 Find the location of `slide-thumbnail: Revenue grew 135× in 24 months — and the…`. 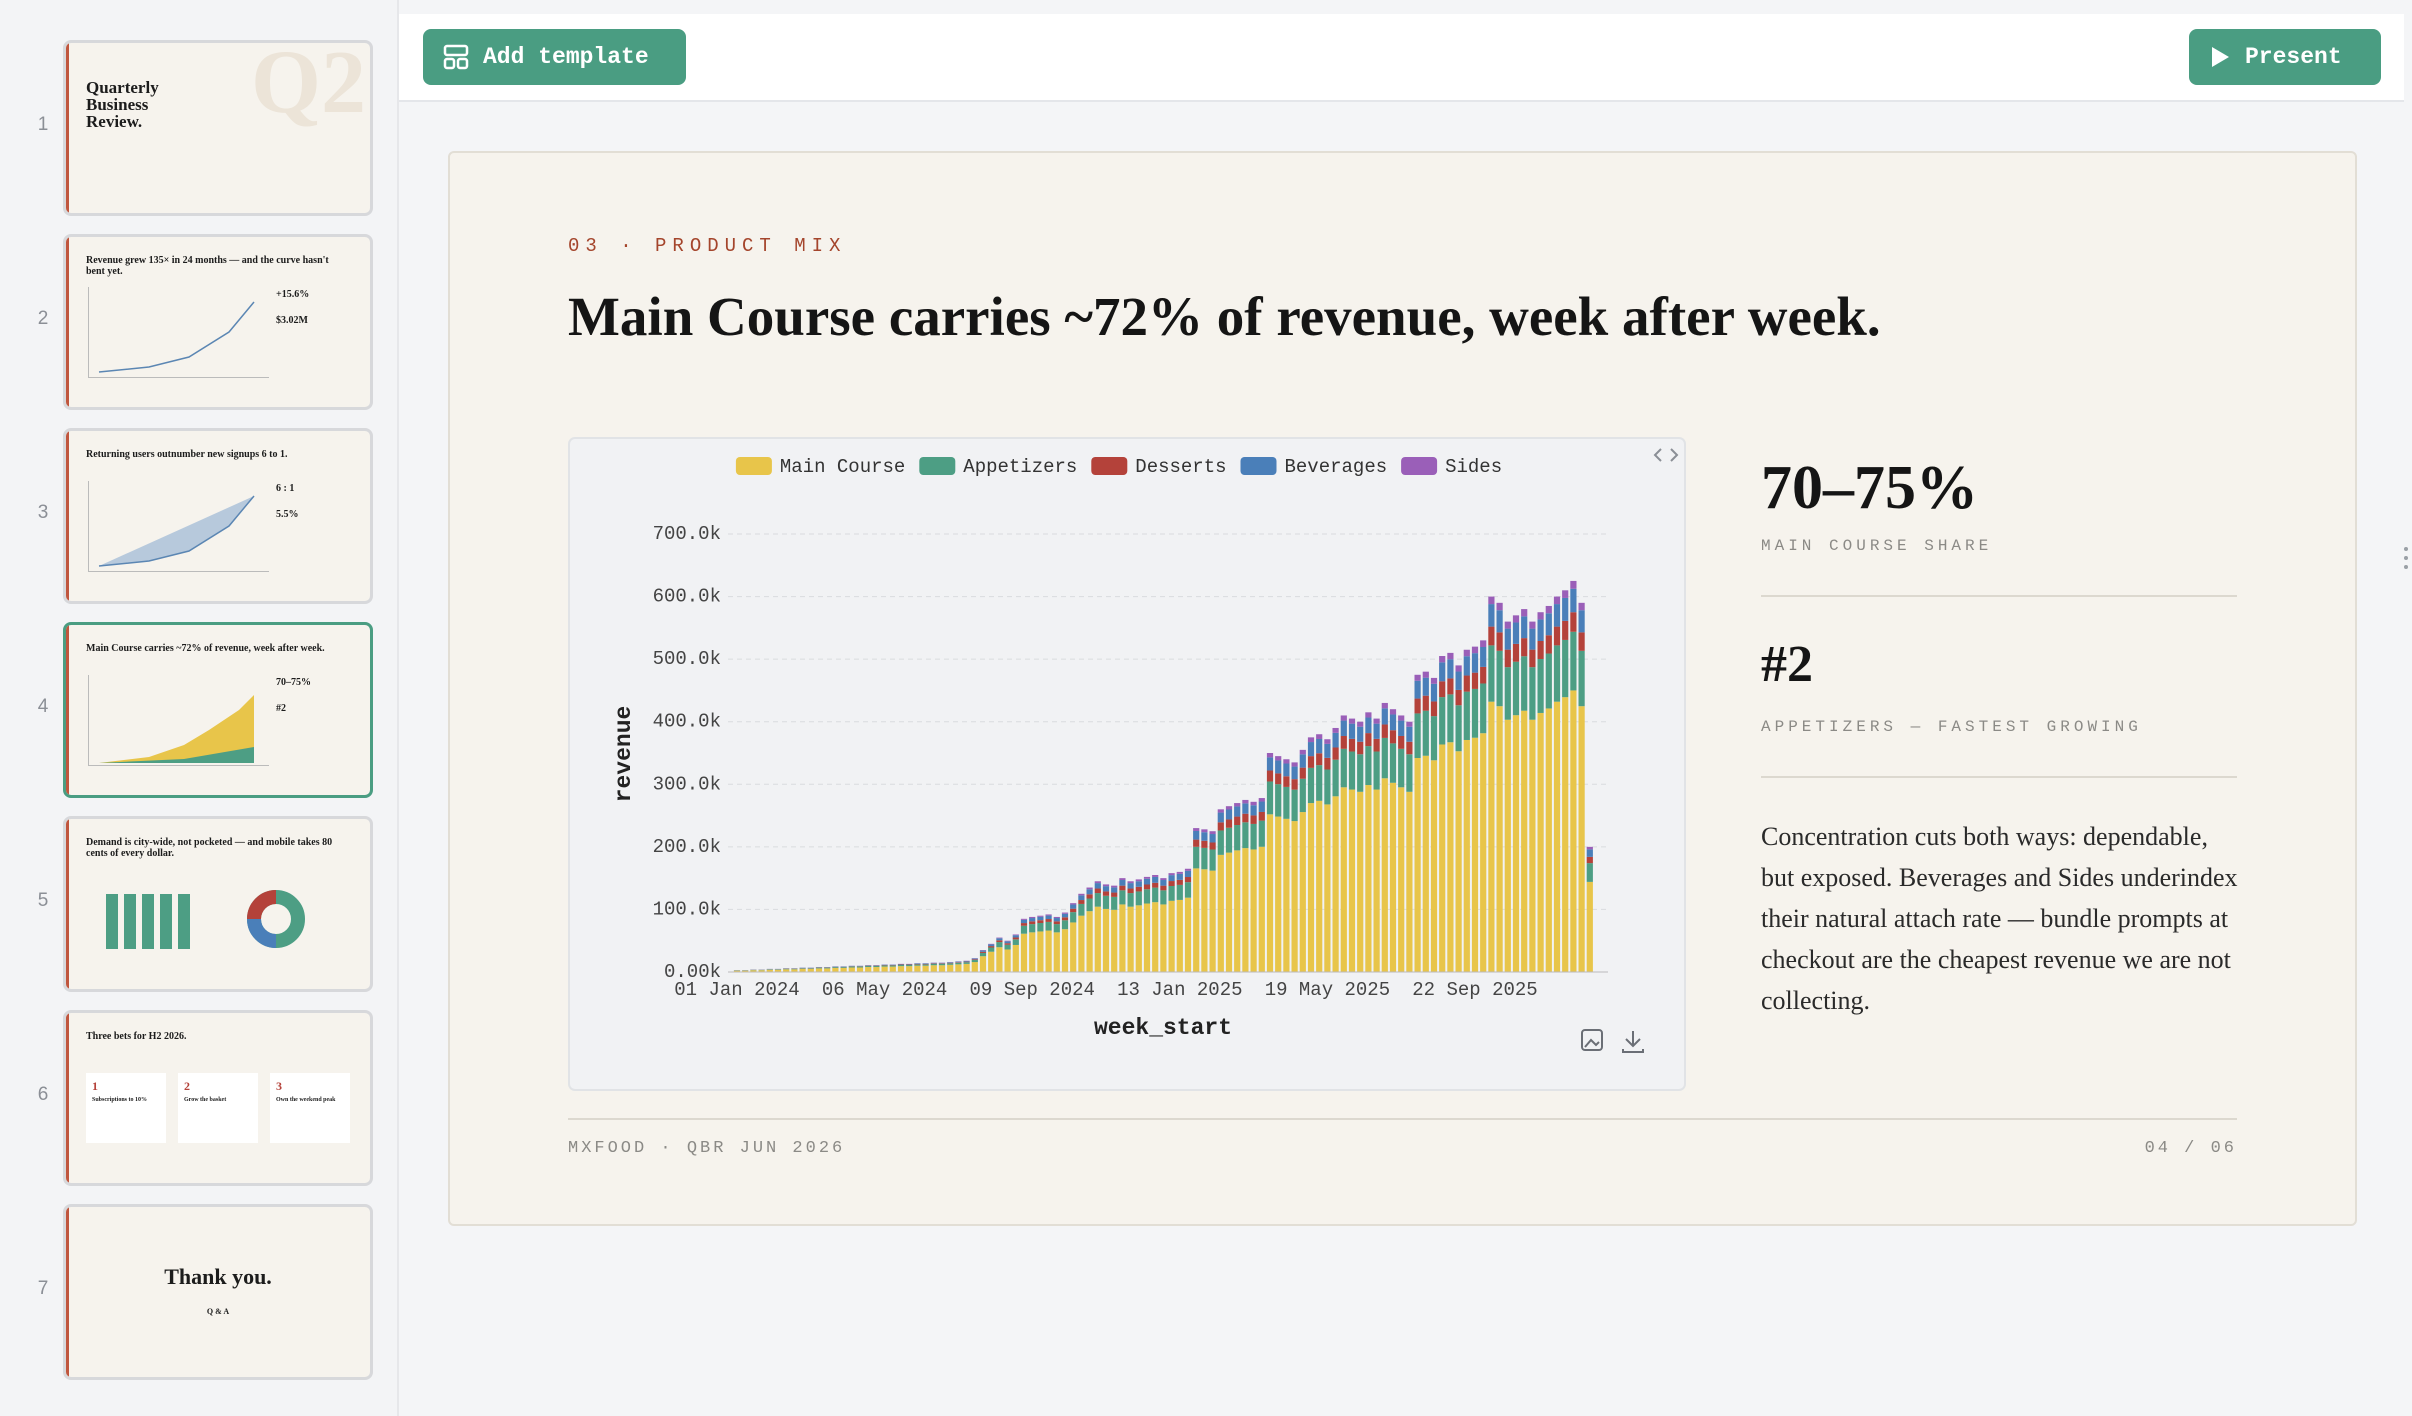

slide-thumbnail: Revenue grew 135× in 24 months — and the… is located at coordinates (218, 322).